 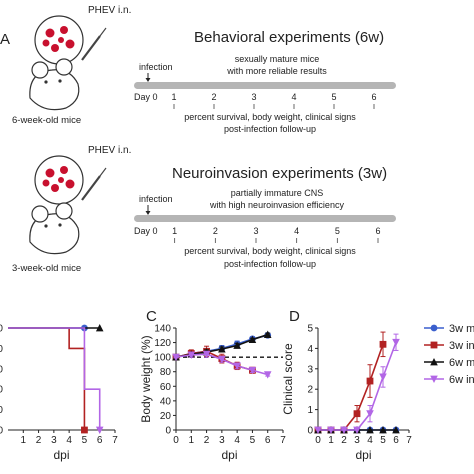 I want to click on y-tick-label: 2, so click(x=310, y=390).